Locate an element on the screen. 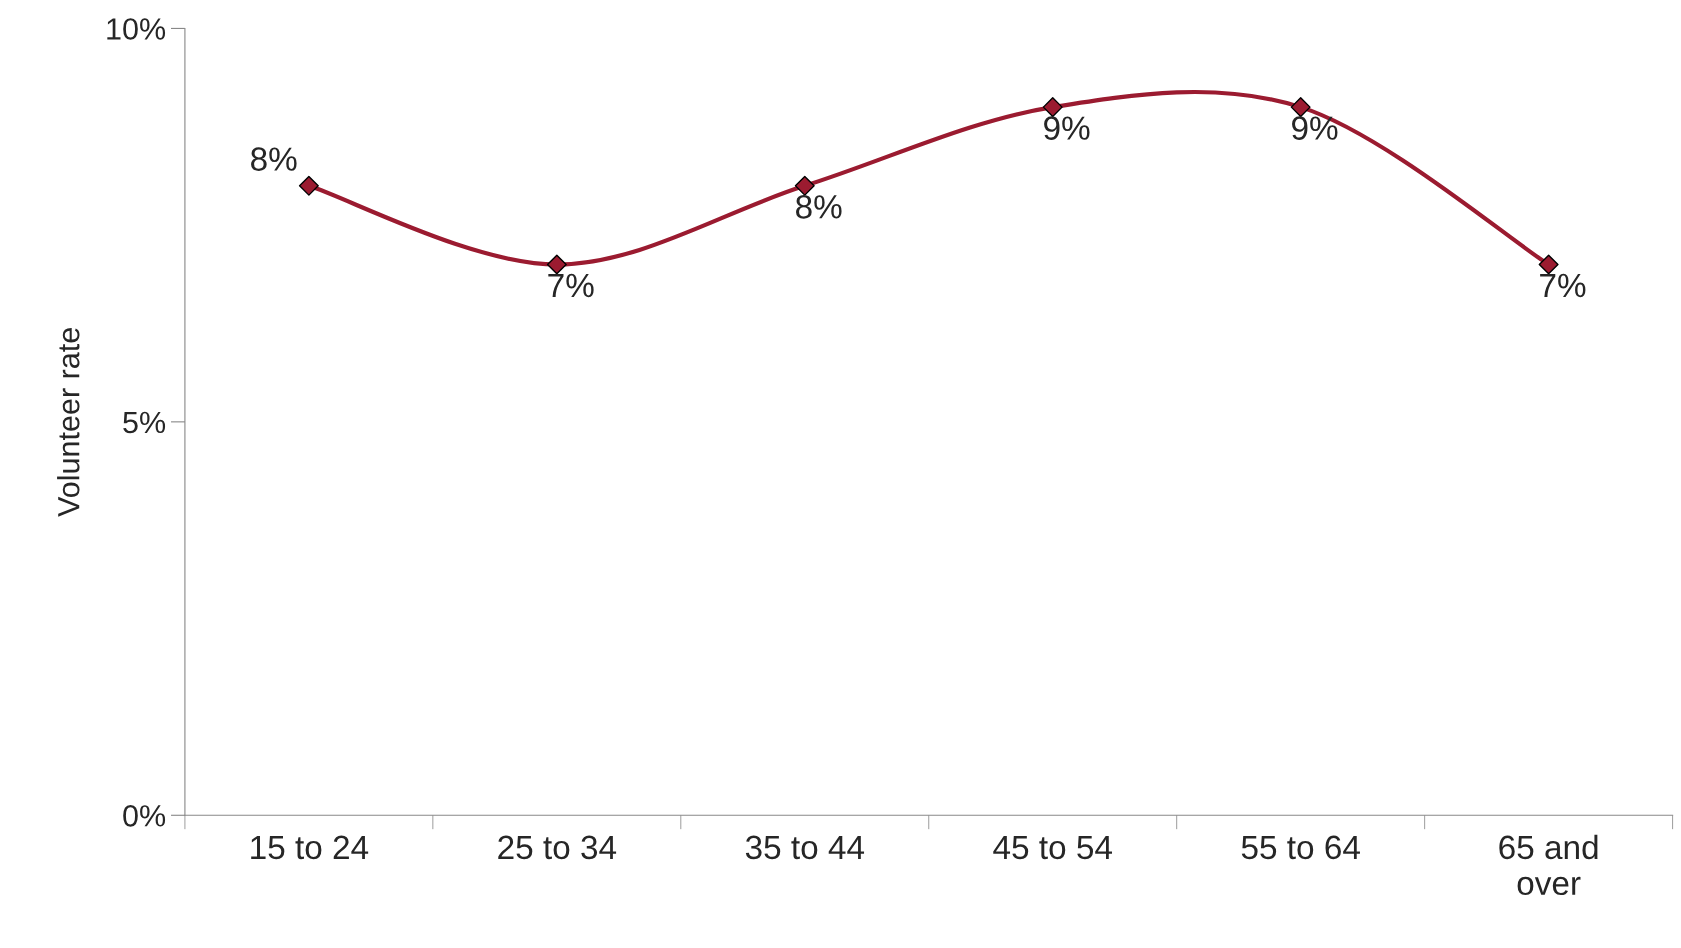 The height and width of the screenshot is (948, 1681). x-tick-label: 35 to 44 is located at coordinates (805, 847).